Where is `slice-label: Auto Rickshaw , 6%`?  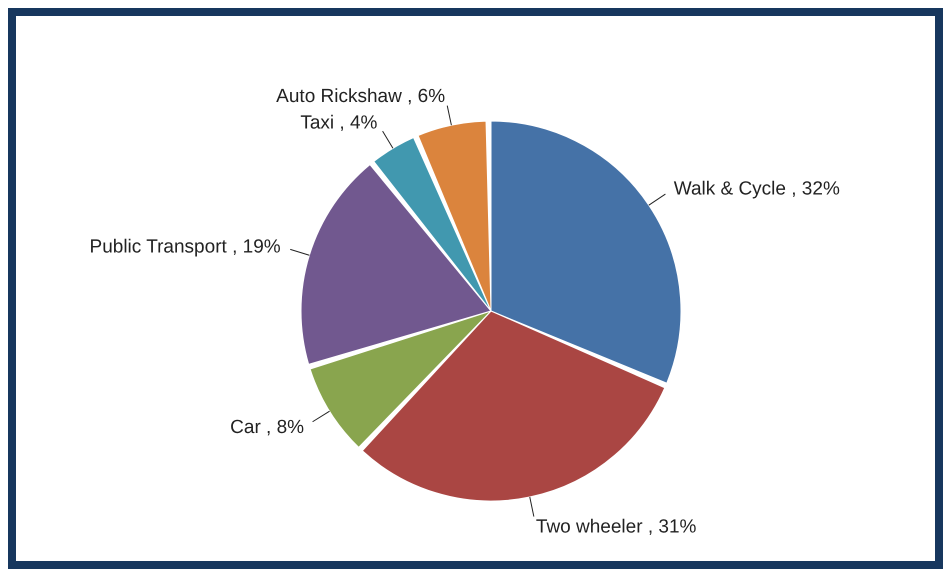
slice-label: Auto Rickshaw , 6% is located at coordinates (361, 96).